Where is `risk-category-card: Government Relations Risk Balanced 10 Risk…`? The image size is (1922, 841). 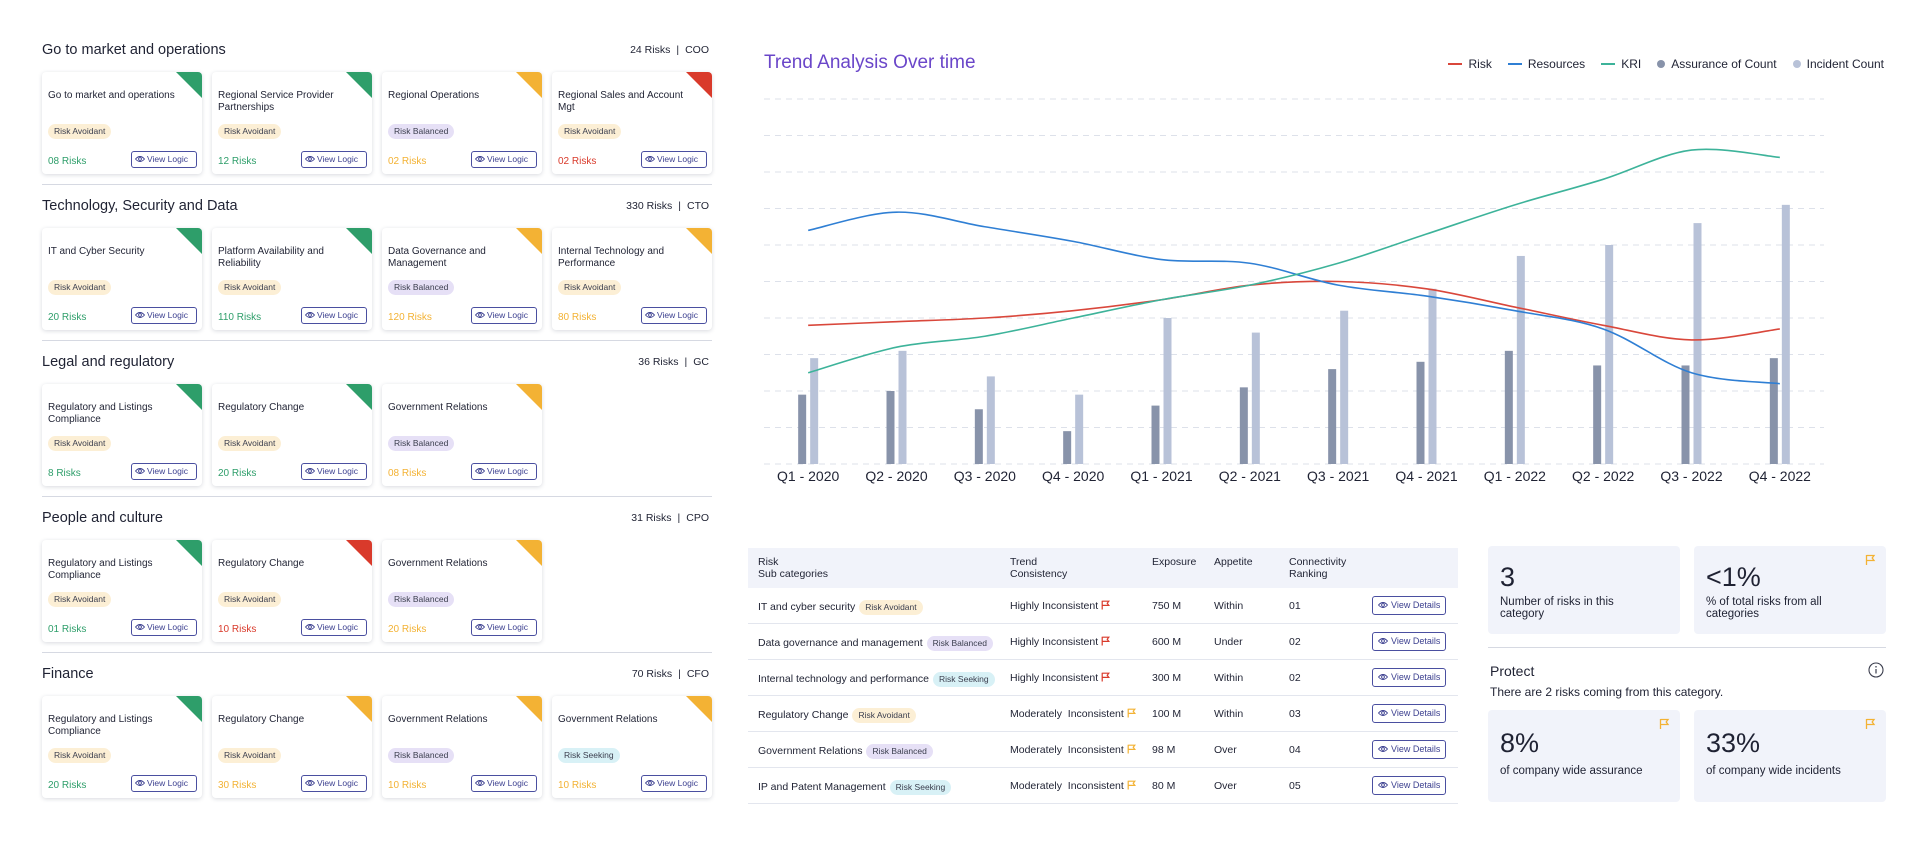
risk-category-card: Government Relations Risk Balanced 10 Risk… is located at coordinates (462, 747).